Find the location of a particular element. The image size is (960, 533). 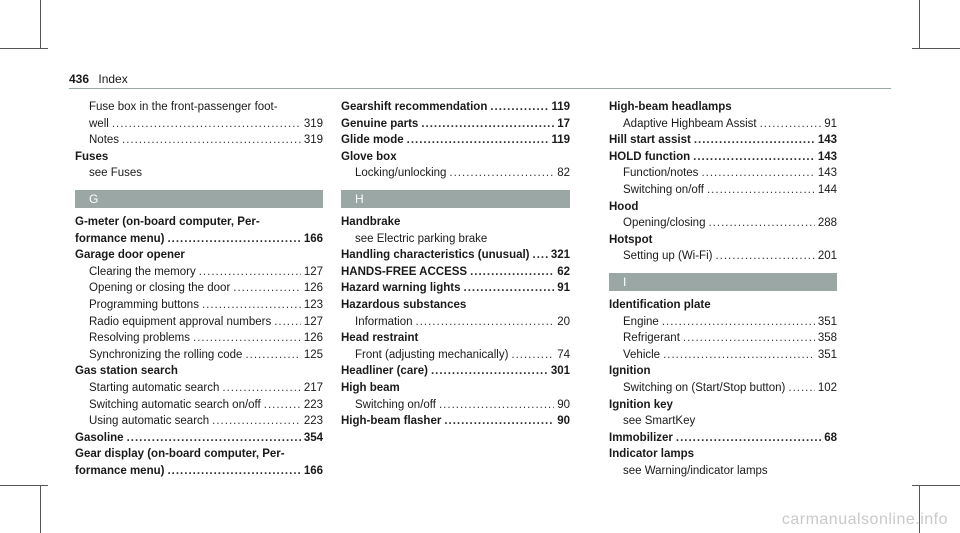

index-subentry: Function/notes 143 is located at coordinates (723, 173).